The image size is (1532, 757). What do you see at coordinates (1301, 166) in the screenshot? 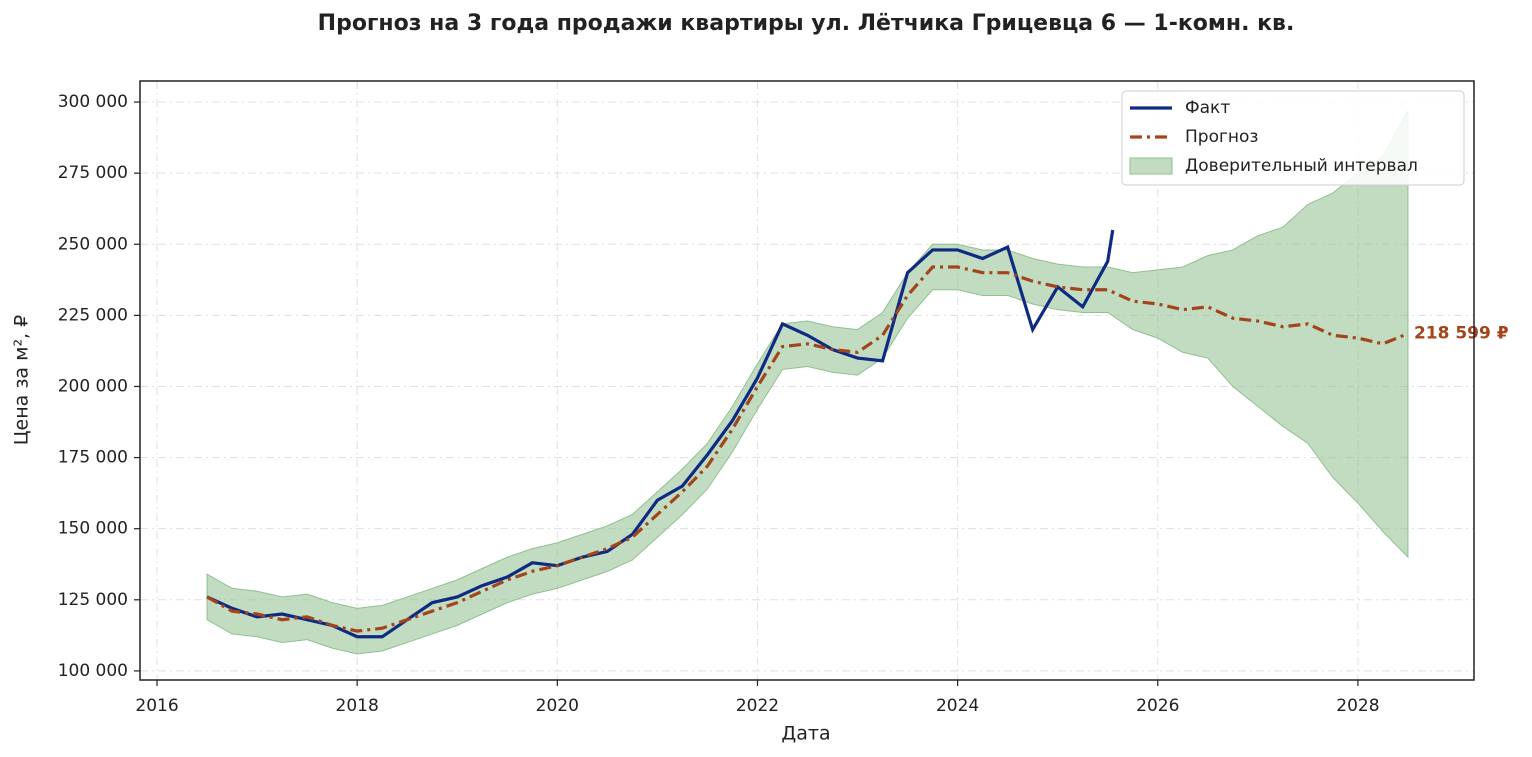
I see `legend-label: Доверительный интервал` at bounding box center [1301, 166].